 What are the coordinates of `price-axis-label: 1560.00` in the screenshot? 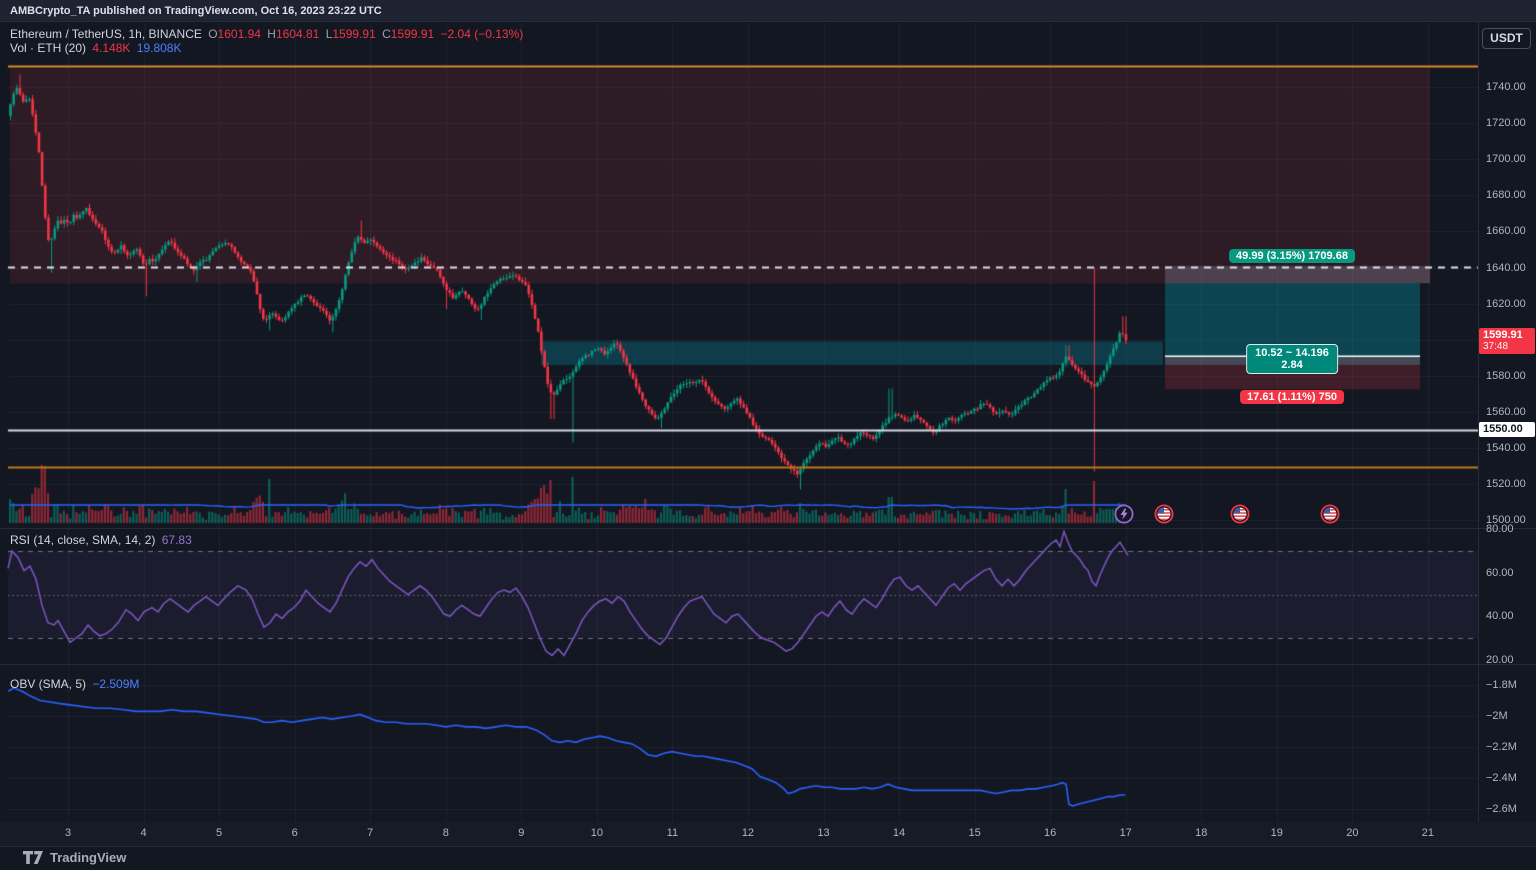 It's located at (1506, 411).